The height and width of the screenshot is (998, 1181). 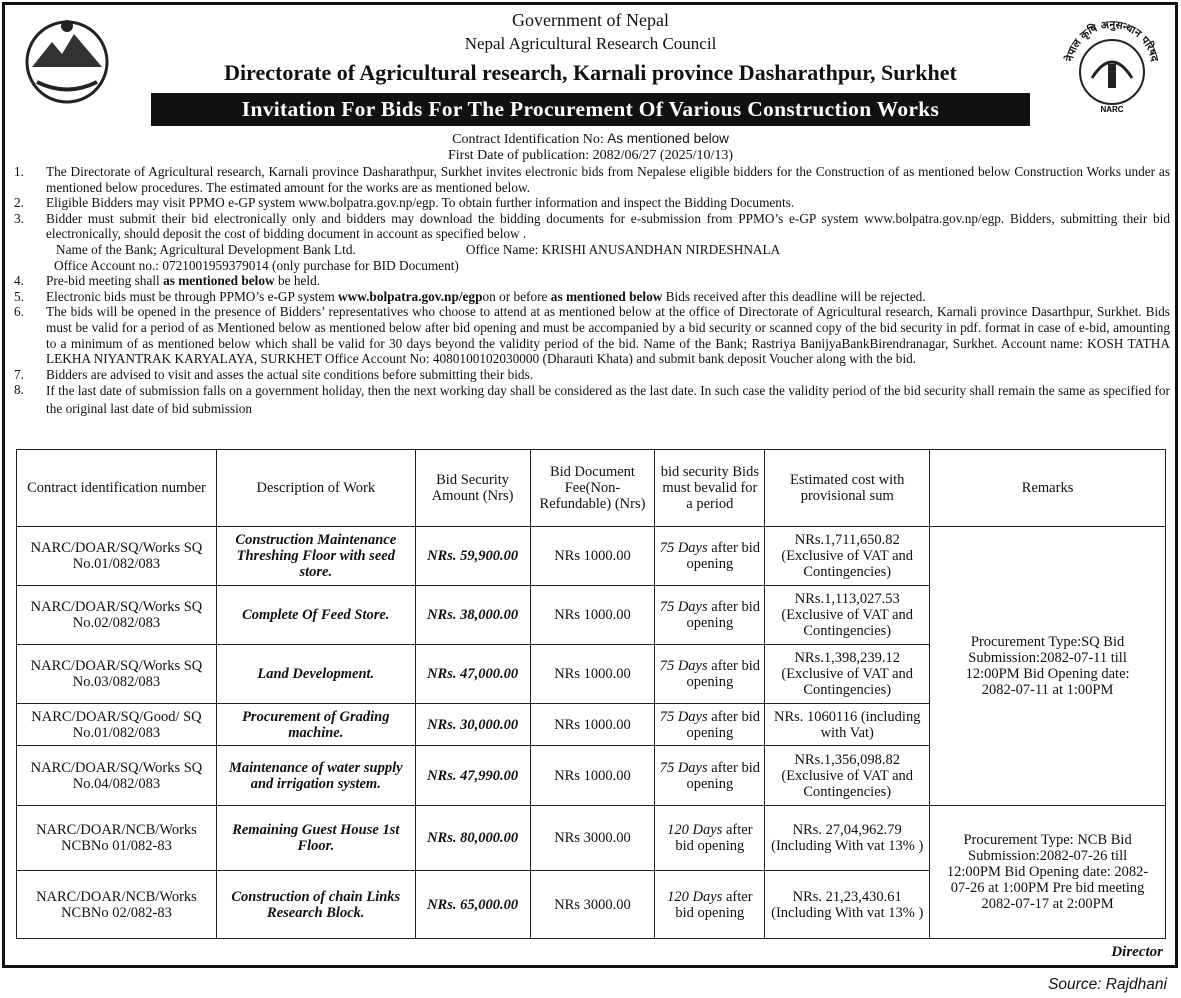 What do you see at coordinates (590, 43) in the screenshot?
I see `council-title: Nepal Agricultural Research Council` at bounding box center [590, 43].